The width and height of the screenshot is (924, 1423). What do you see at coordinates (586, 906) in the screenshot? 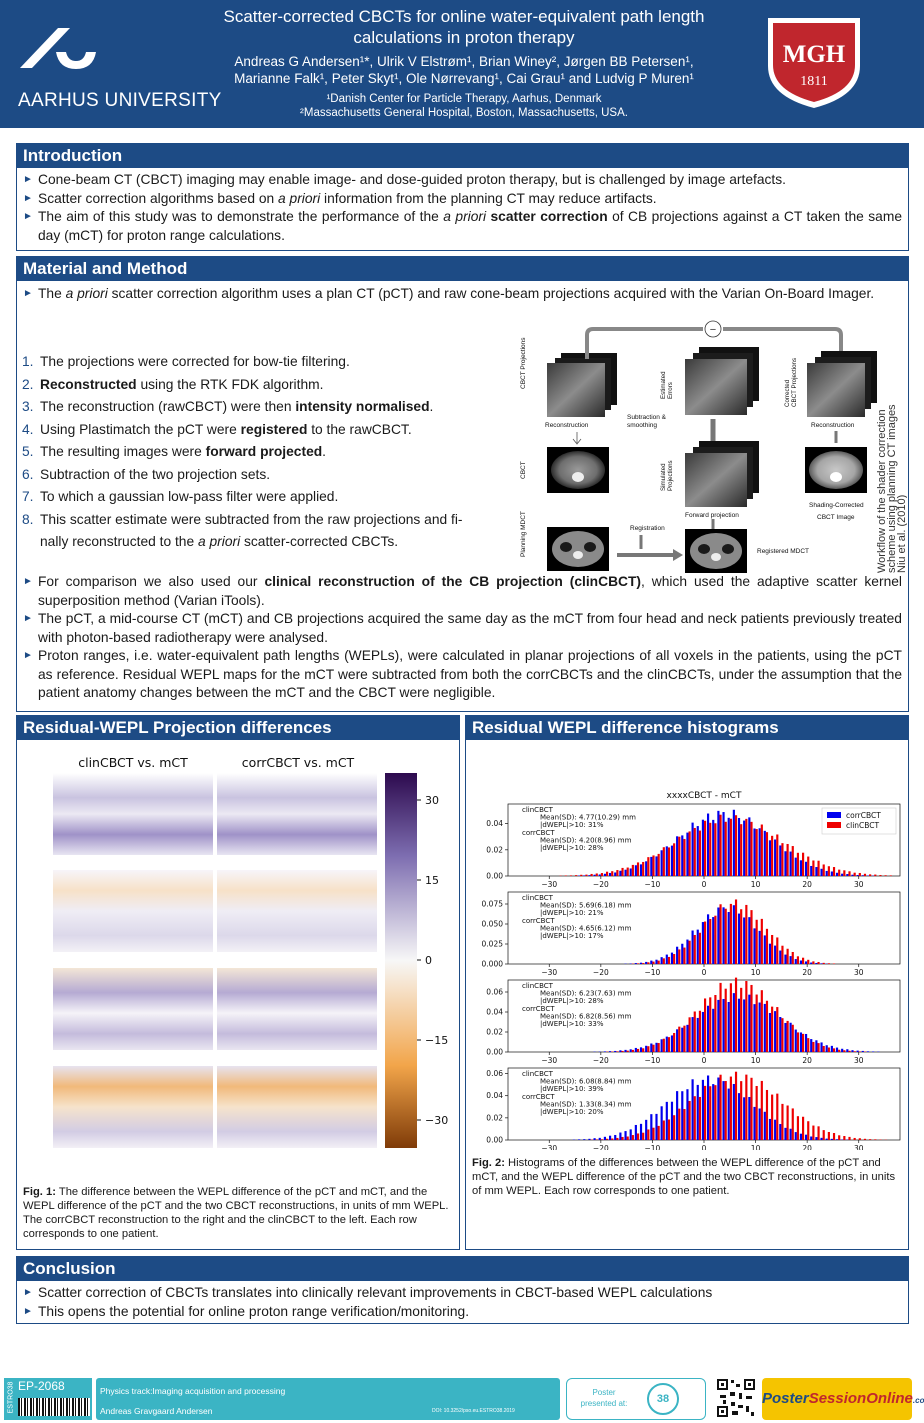
I see `stats-annotation: Mean(SD): 5.69(6.18) mm` at bounding box center [586, 906].